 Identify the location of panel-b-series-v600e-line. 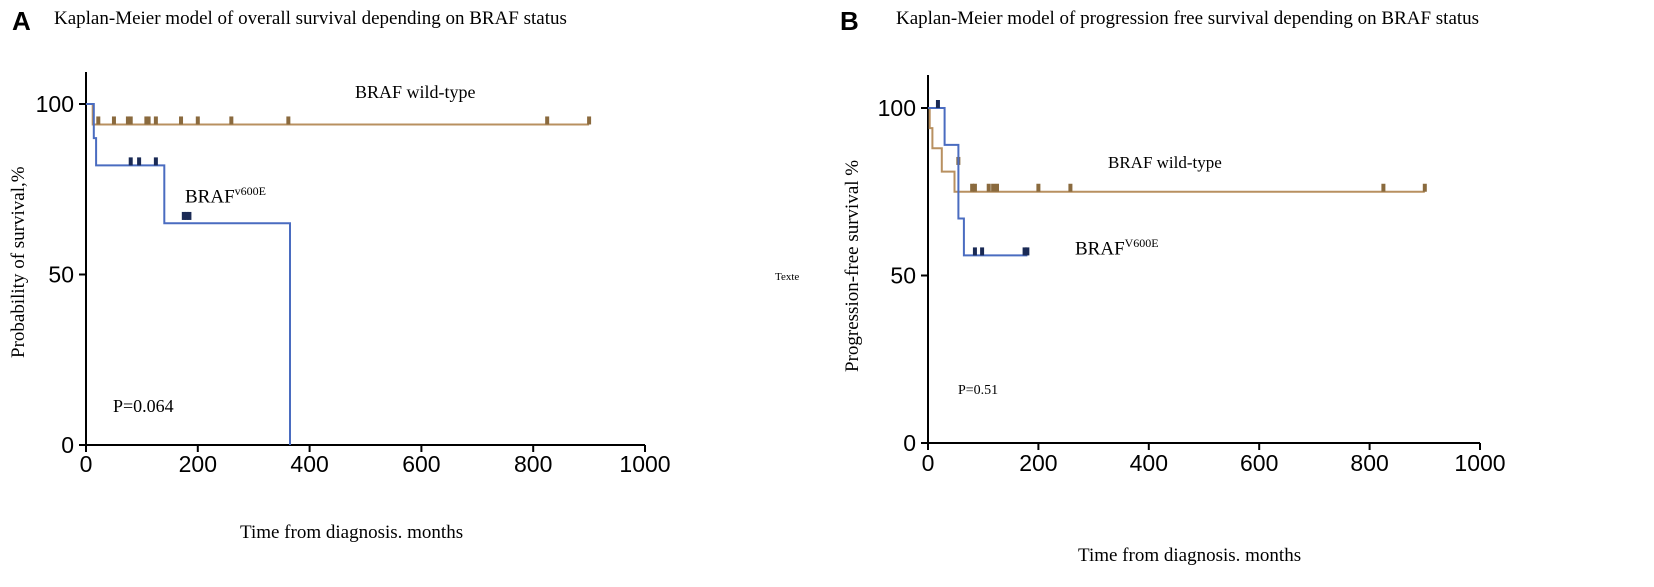
(978, 182).